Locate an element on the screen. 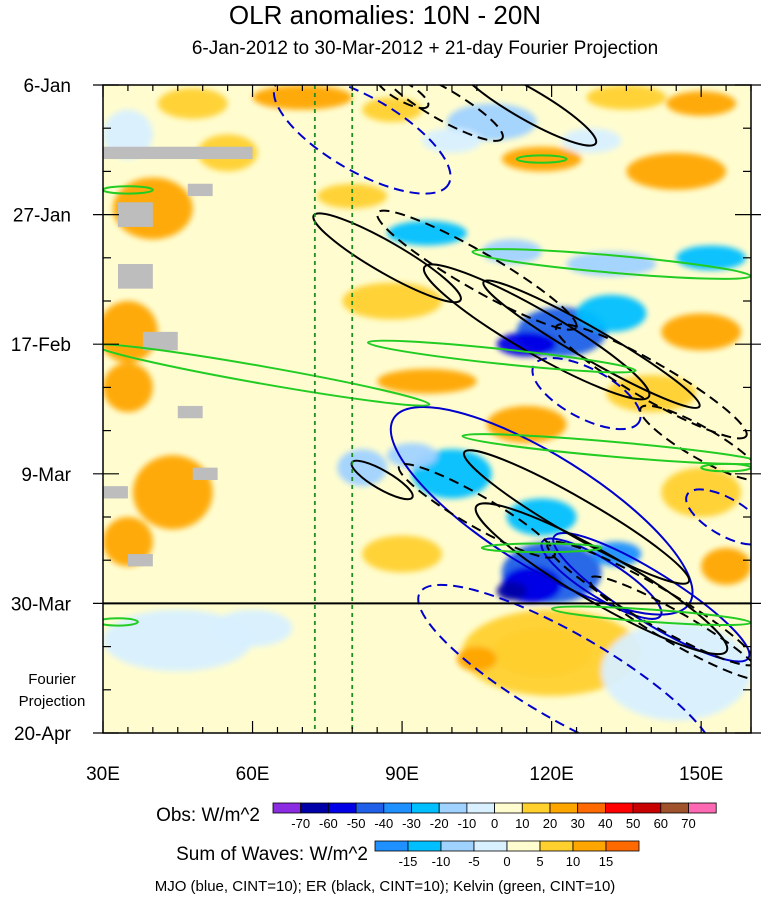  obs-legend-level: -30 is located at coordinates (411, 823).